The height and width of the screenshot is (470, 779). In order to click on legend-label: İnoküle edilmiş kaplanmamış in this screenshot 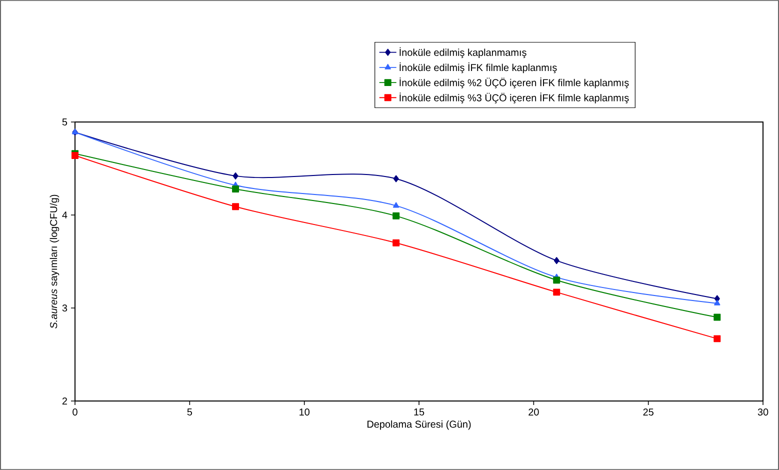, I will do `click(463, 52)`.